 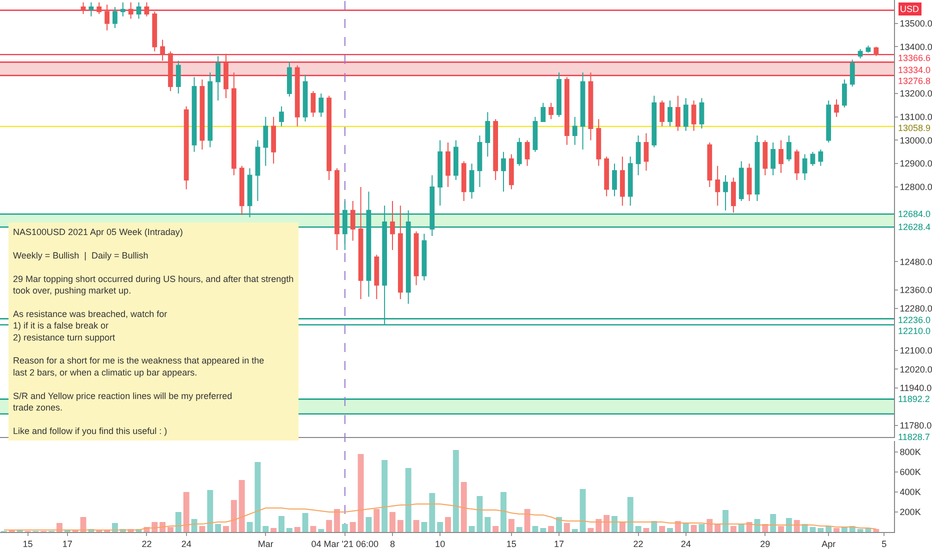 What do you see at coordinates (914, 227) in the screenshot?
I see `ref-line-label: 12628.4` at bounding box center [914, 227].